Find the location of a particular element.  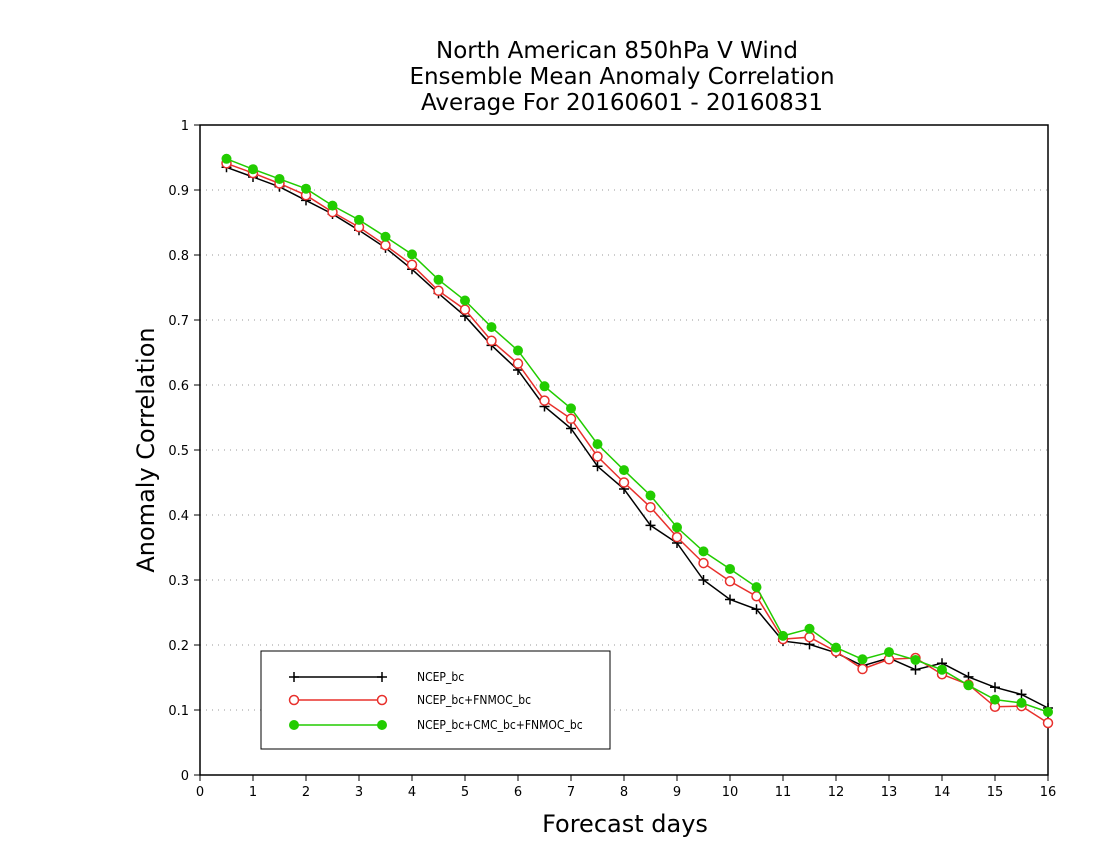

x-tick-label: 1 is located at coordinates (253, 792).